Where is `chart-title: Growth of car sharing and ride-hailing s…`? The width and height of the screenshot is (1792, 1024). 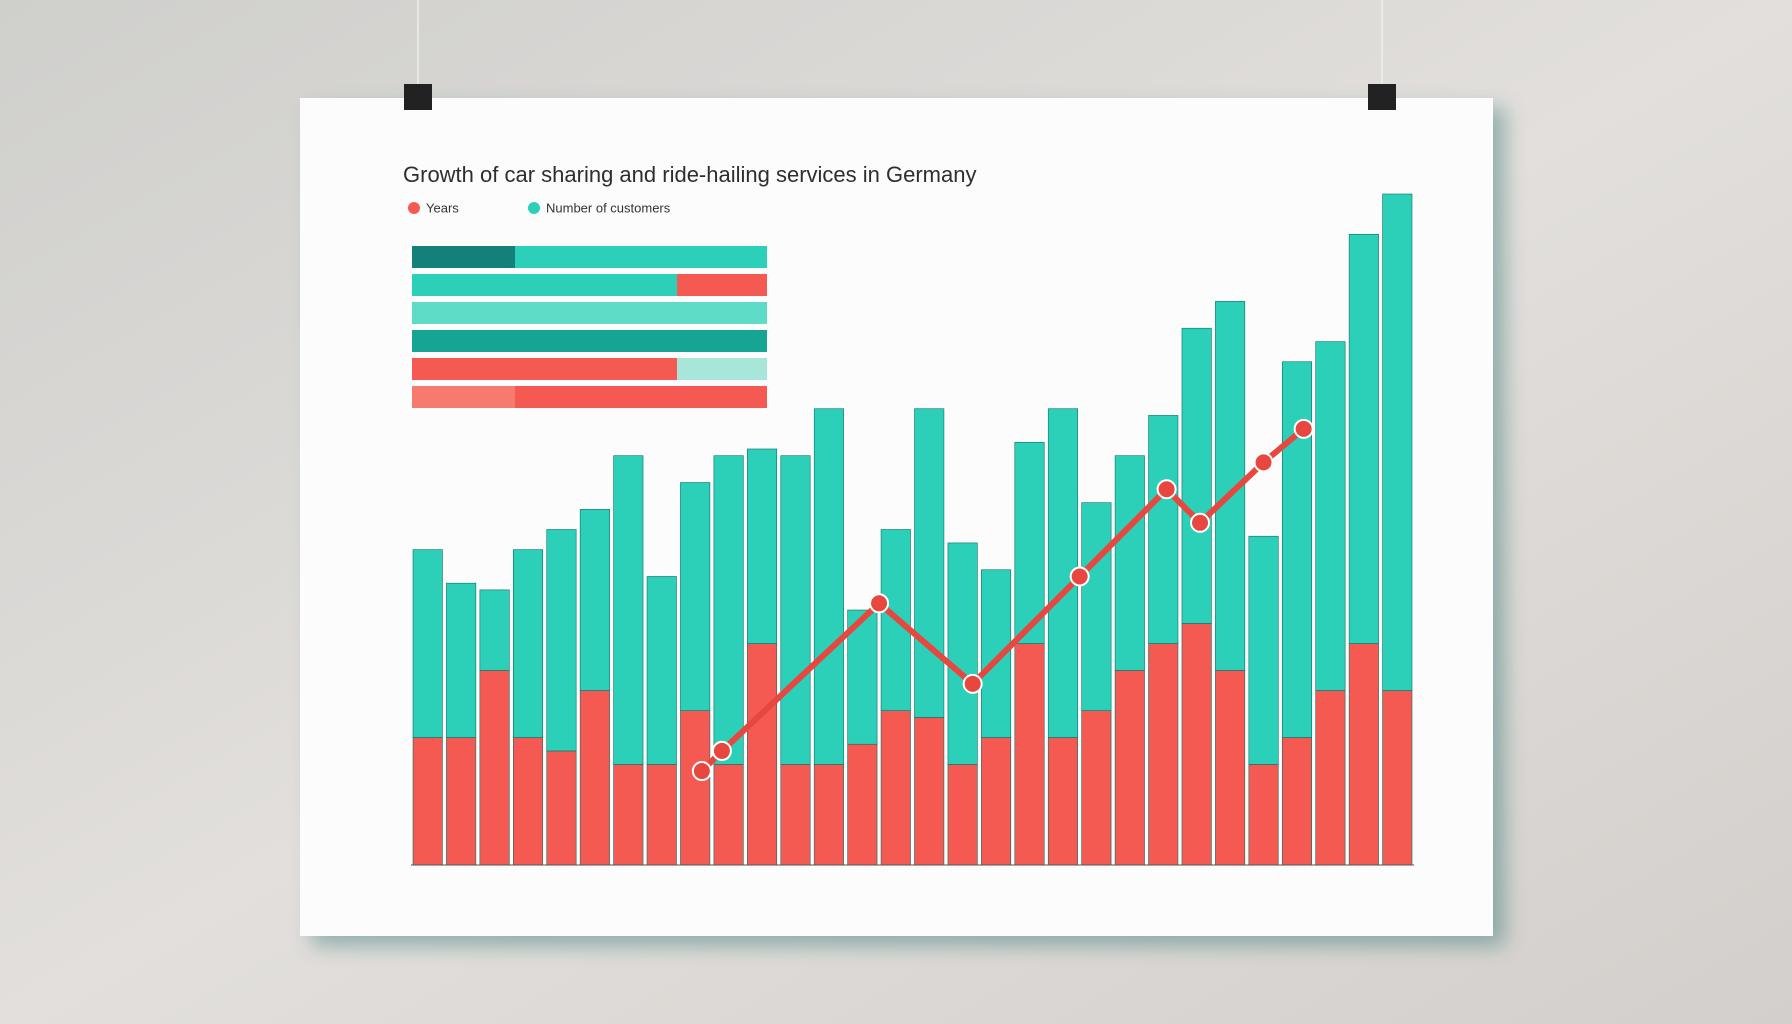
chart-title: Growth of car sharing and ride-hailing s… is located at coordinates (689, 174).